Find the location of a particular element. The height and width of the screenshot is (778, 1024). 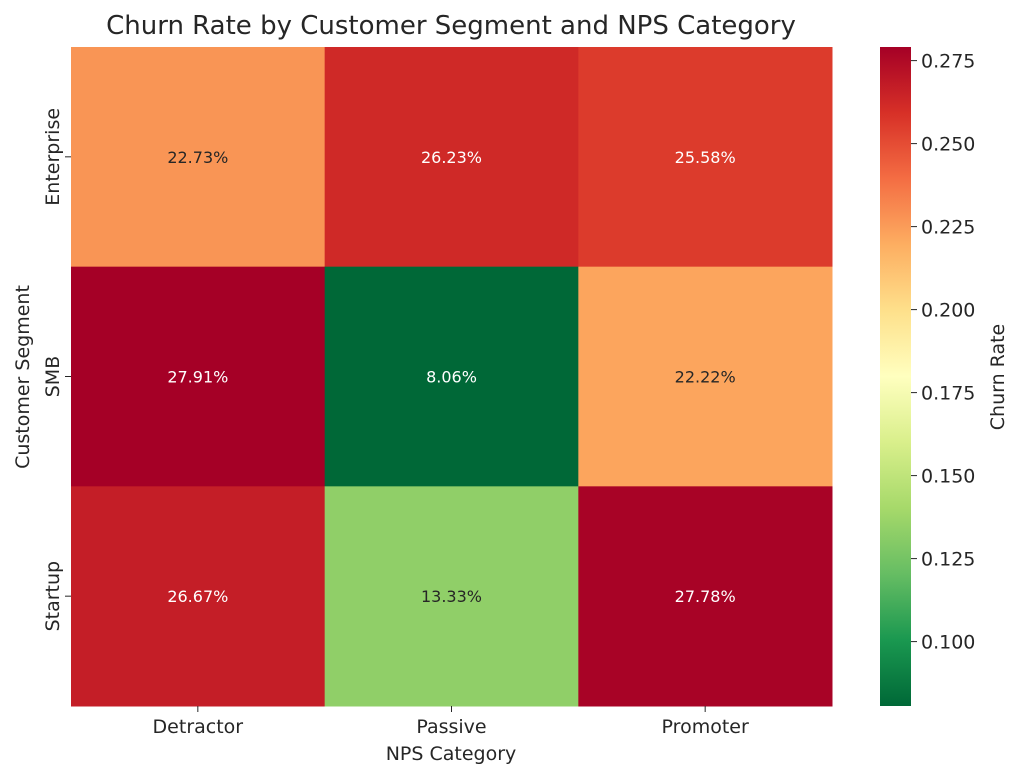

x-tick-label: Promoter is located at coordinates (705, 727).